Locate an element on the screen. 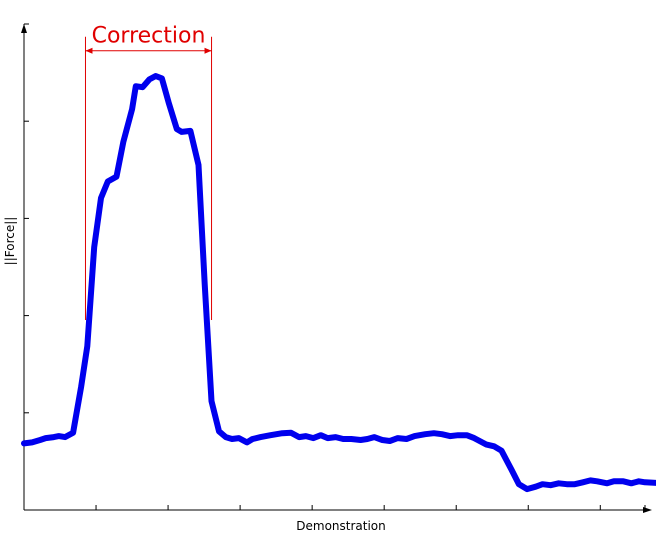 This screenshot has height=541, width=656. x-axis-label: Demonstration is located at coordinates (341, 526).